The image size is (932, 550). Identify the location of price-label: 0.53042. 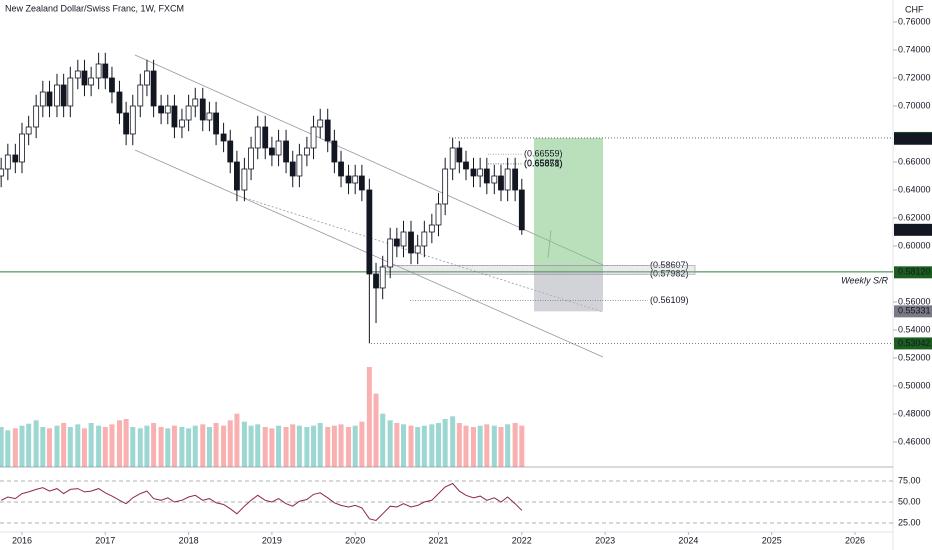
(914, 343).